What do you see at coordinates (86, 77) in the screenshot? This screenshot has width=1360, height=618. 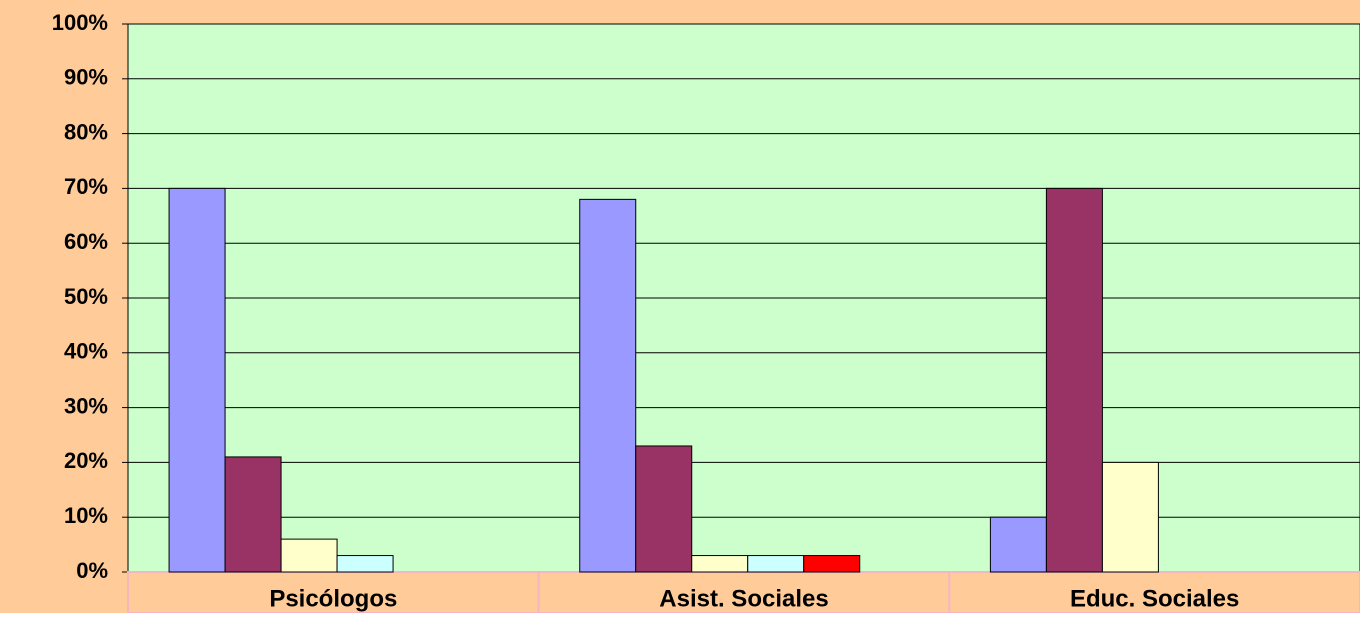 I see `y-tick-label: 90%` at bounding box center [86, 77].